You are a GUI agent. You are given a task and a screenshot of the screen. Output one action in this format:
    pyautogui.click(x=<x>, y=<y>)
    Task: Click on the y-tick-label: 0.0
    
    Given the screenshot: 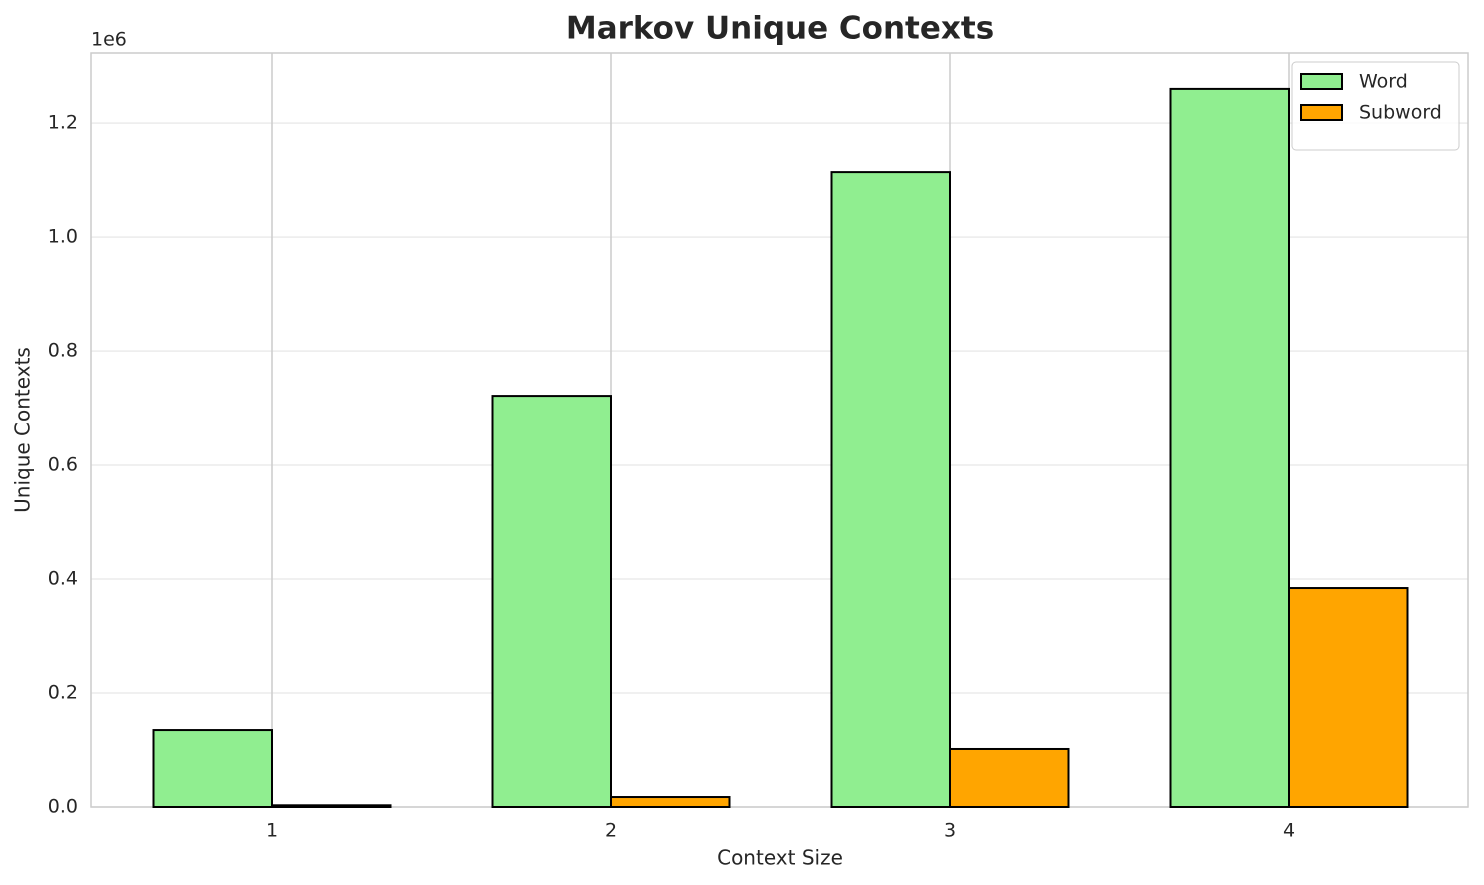 What is the action you would take?
    pyautogui.click(x=63, y=807)
    